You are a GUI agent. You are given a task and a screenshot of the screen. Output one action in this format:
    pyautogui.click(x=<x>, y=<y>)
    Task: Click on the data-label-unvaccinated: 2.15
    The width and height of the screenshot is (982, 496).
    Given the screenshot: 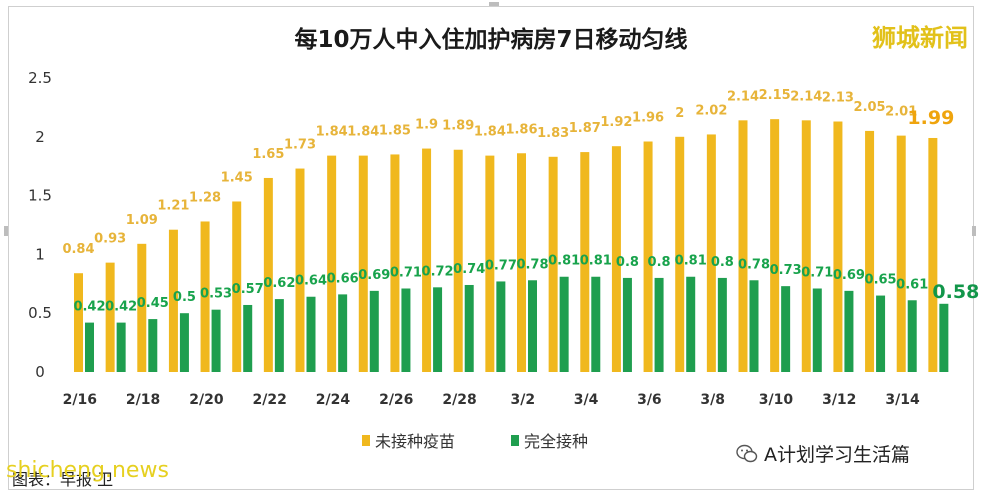 What is the action you would take?
    pyautogui.click(x=775, y=95)
    